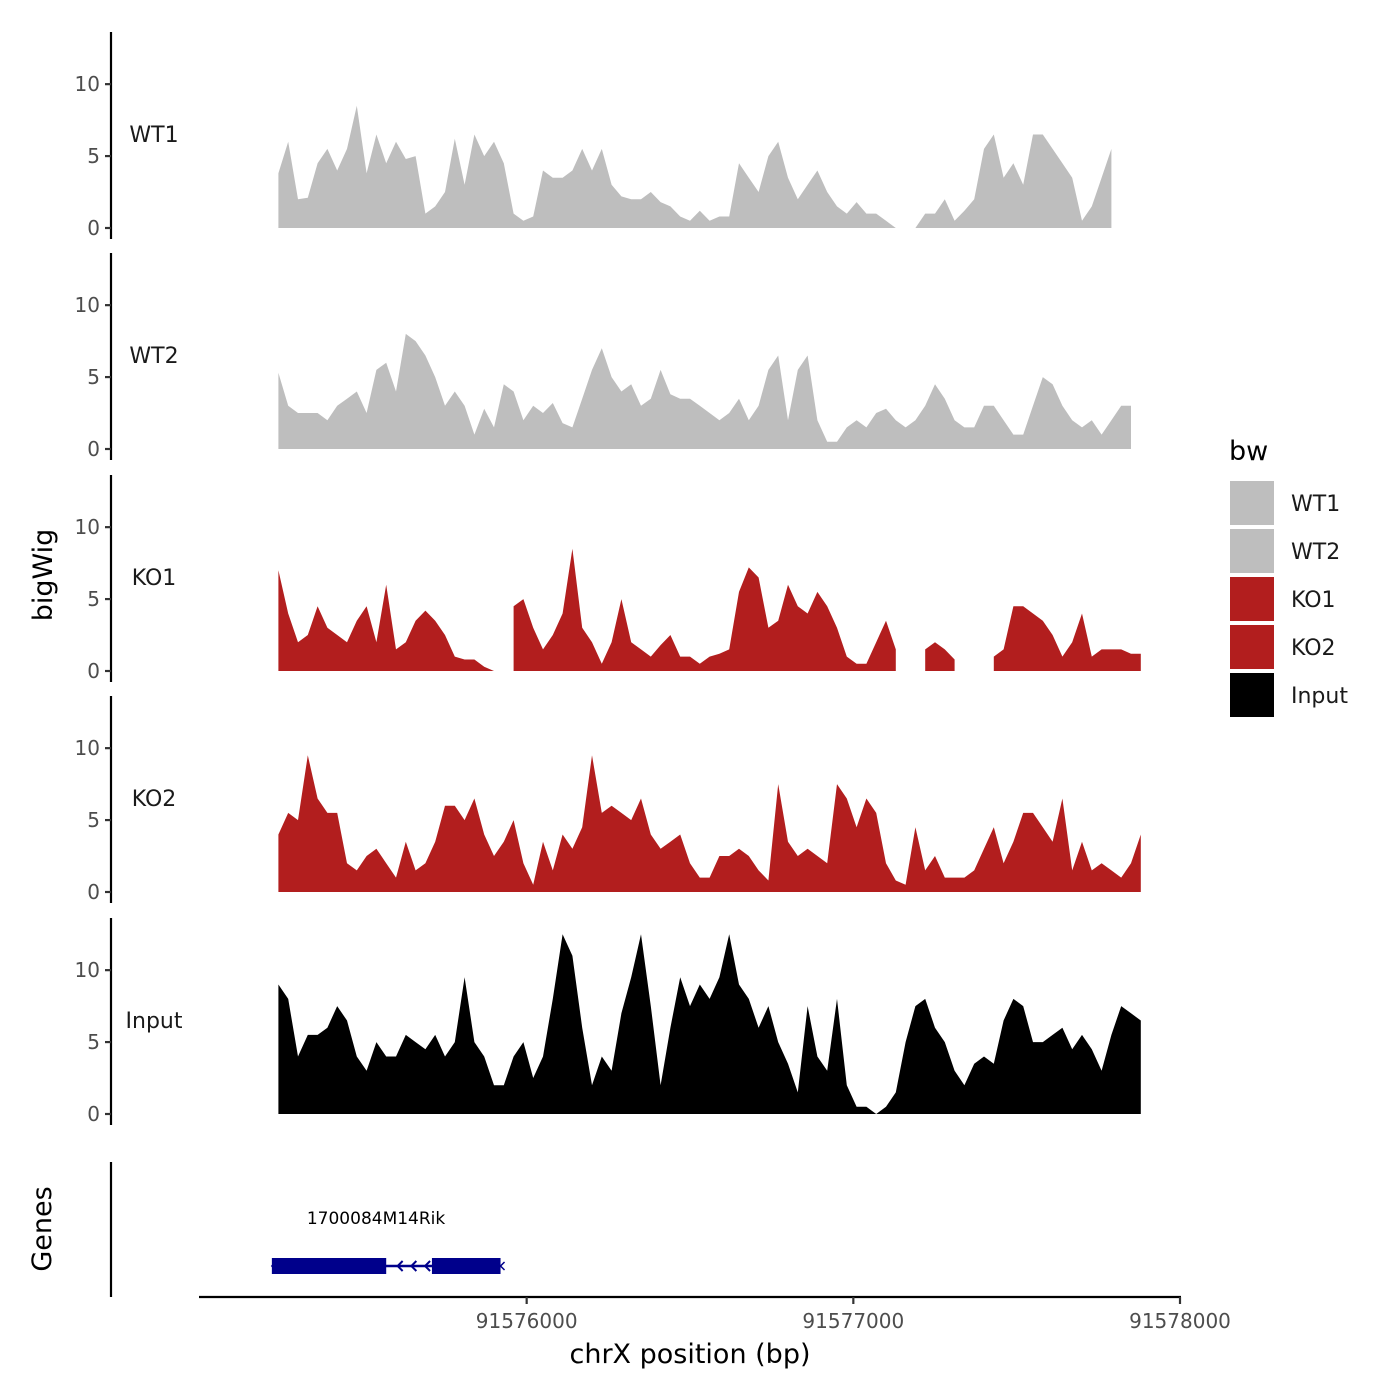 The height and width of the screenshot is (1400, 1400). Describe the element at coordinates (154, 799) in the screenshot. I see `track-label-KO2: KO2` at that location.